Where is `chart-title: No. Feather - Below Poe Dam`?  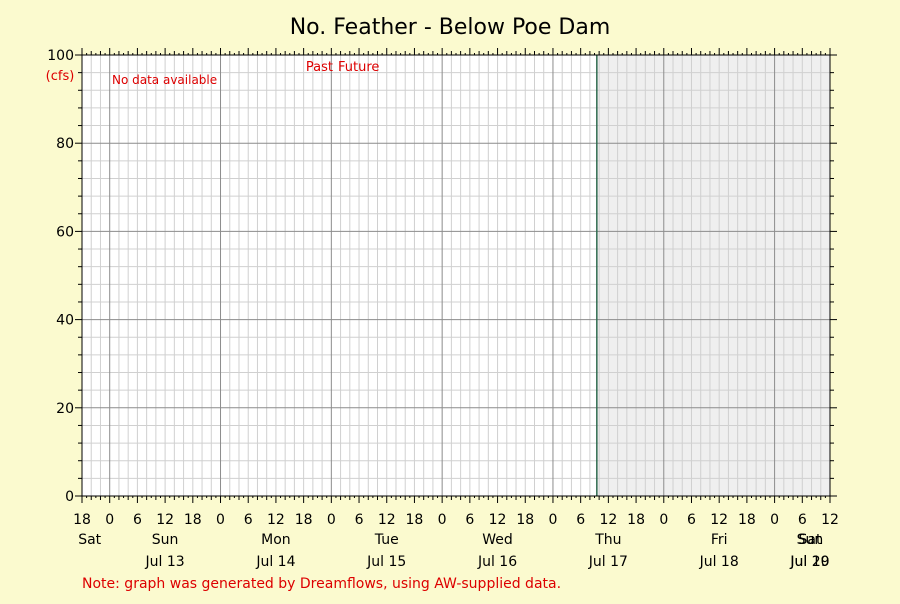 chart-title: No. Feather - Below Poe Dam is located at coordinates (450, 27).